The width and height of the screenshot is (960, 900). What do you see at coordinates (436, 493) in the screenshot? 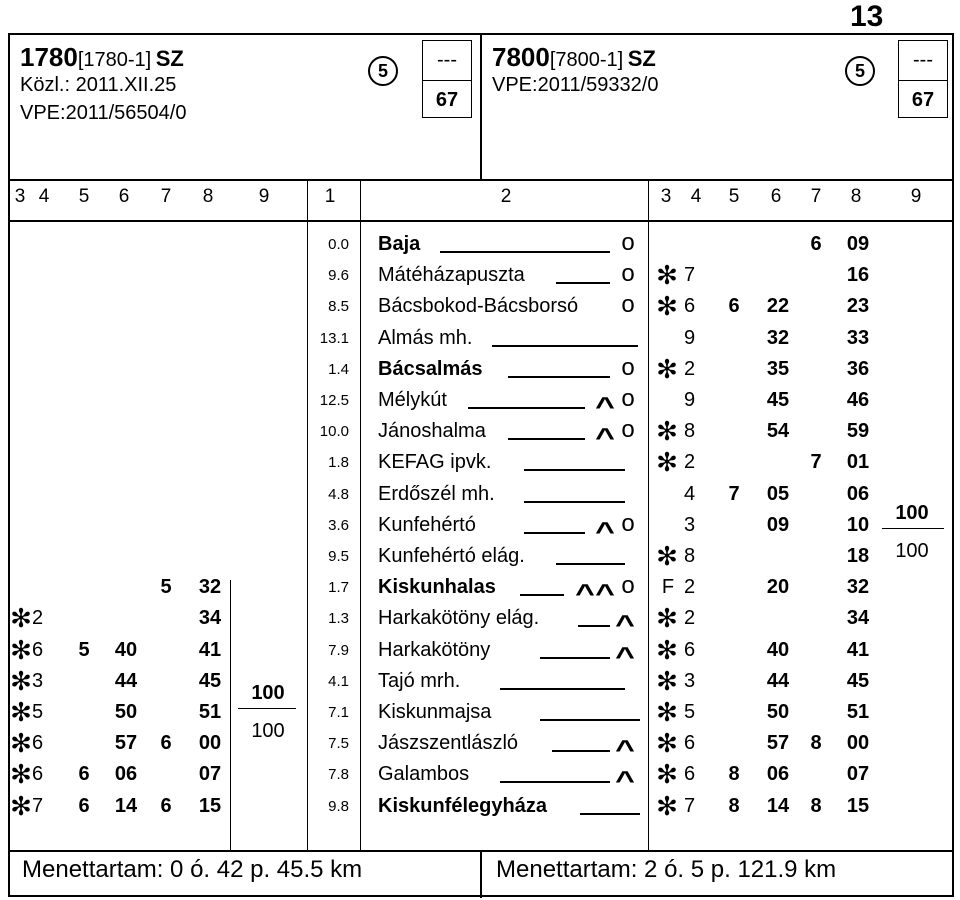
I see `station-name: Erdőszél mh.` at bounding box center [436, 493].